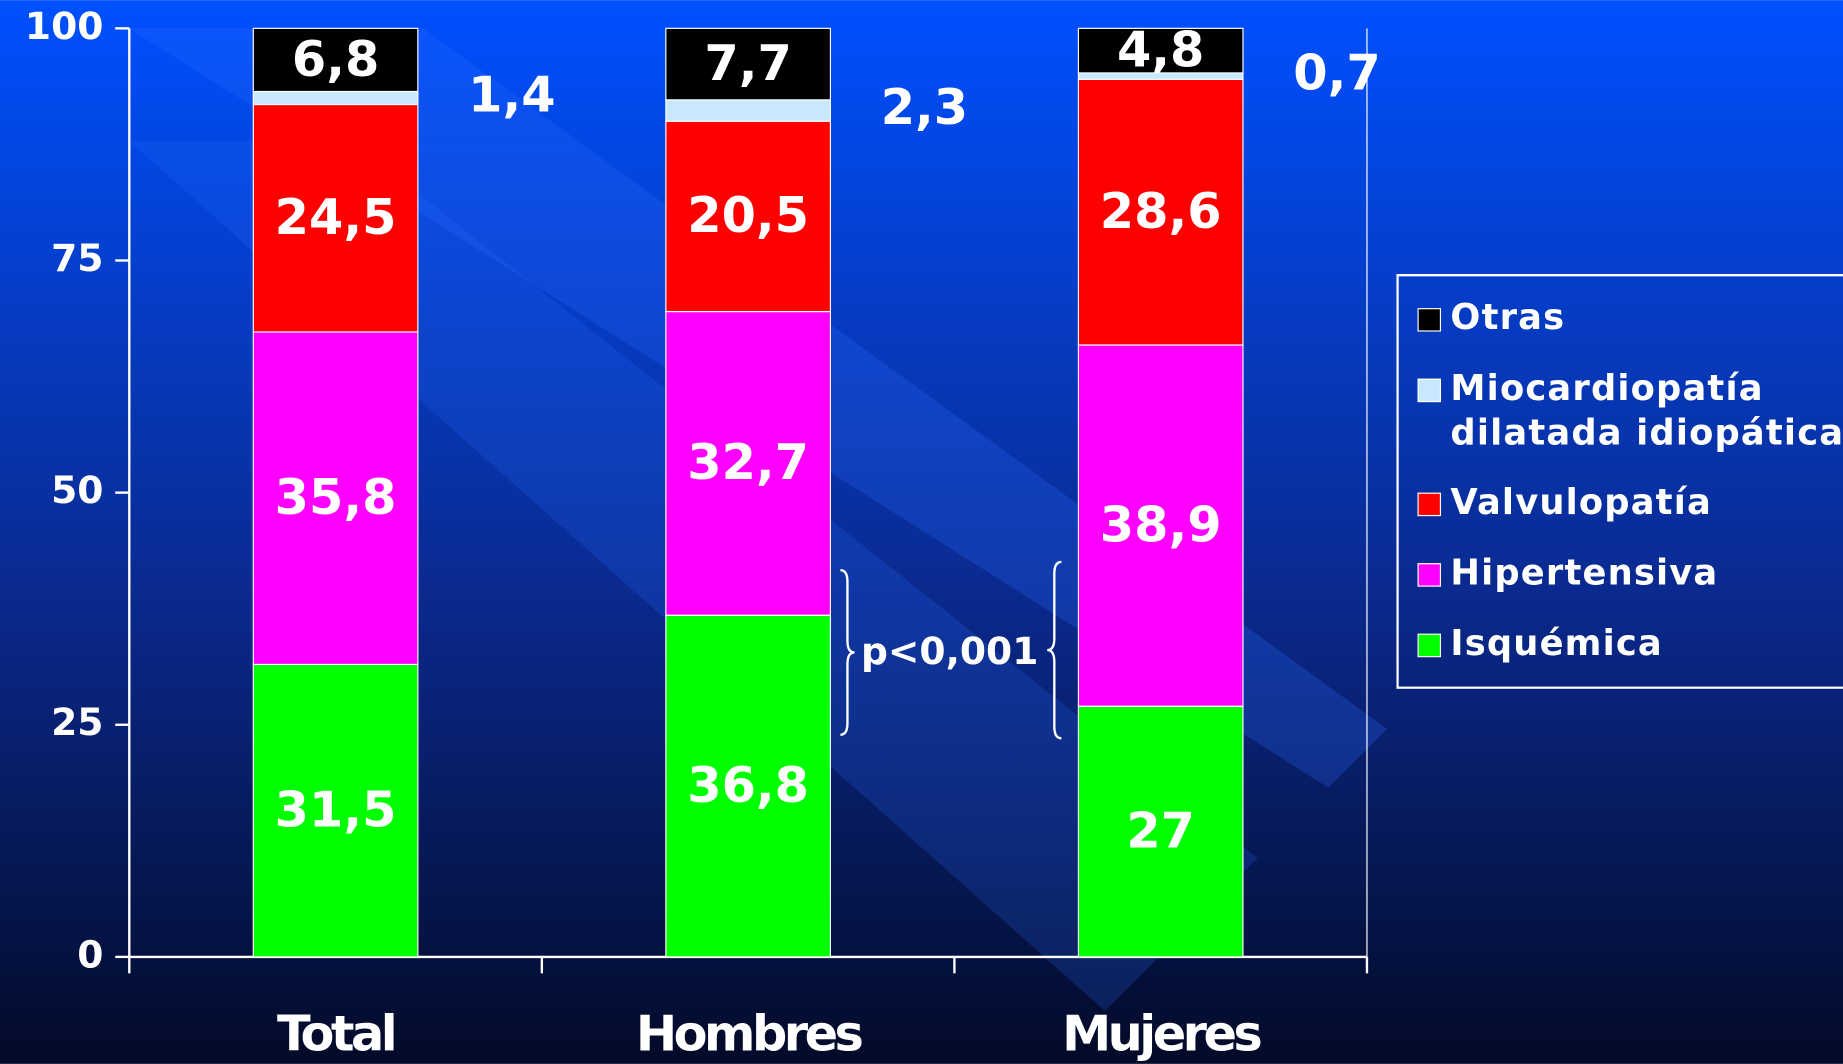 The width and height of the screenshot is (1843, 1064). I want to click on legend-label: Otras, so click(1508, 318).